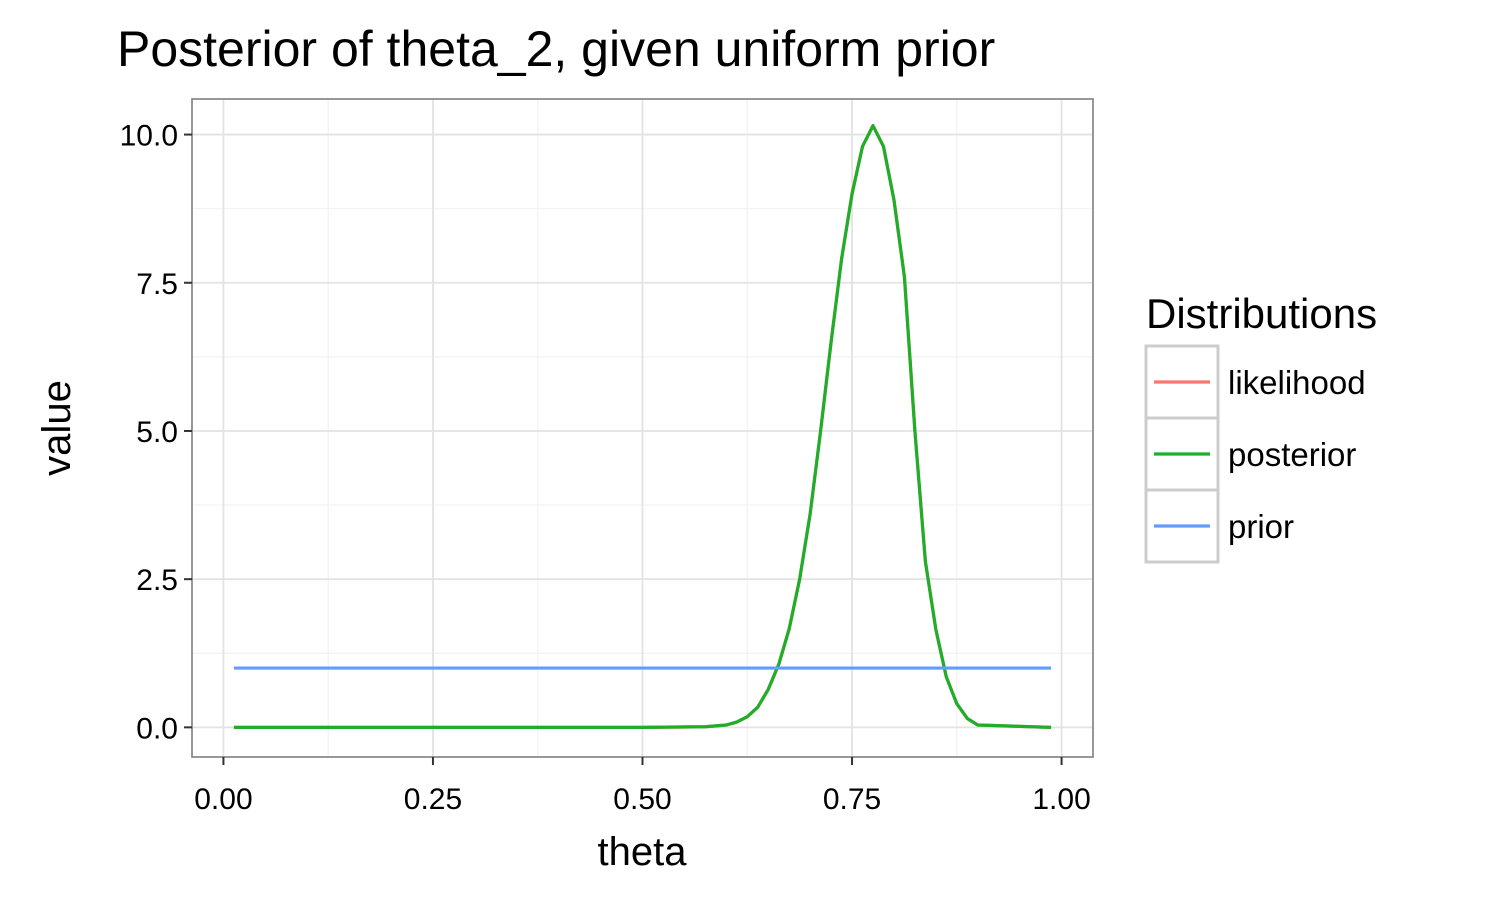  I want to click on x-tick-label: 0.25, so click(433, 799).